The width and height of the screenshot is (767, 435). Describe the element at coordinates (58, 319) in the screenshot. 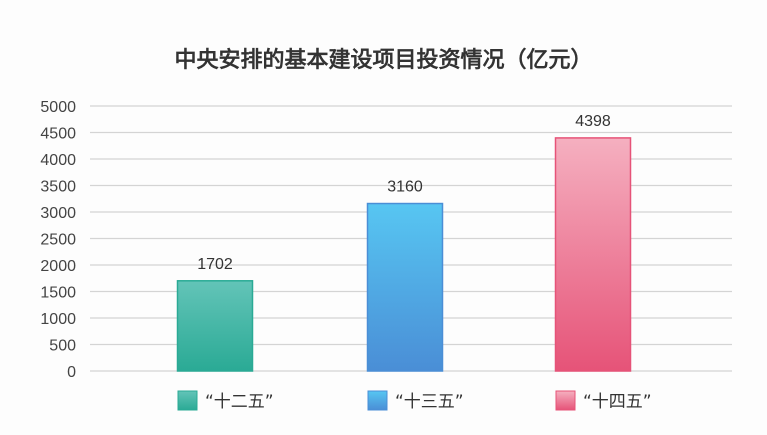

I see `y-tick-label: 1000` at that location.